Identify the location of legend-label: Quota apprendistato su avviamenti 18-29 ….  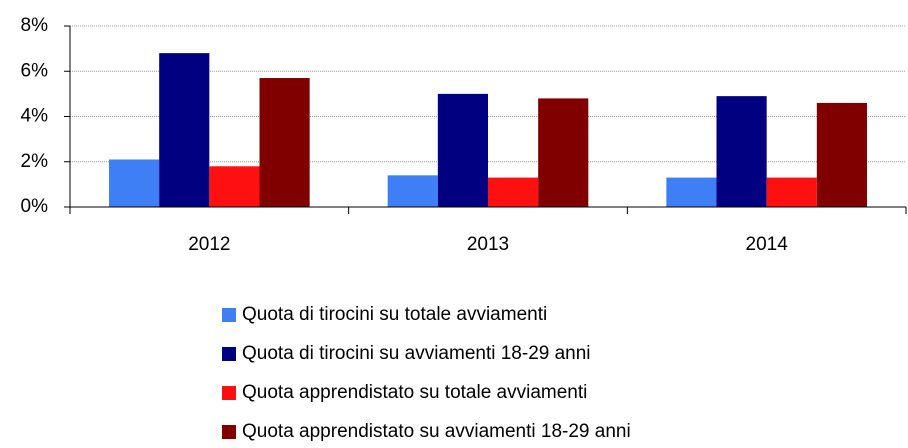
(436, 431).